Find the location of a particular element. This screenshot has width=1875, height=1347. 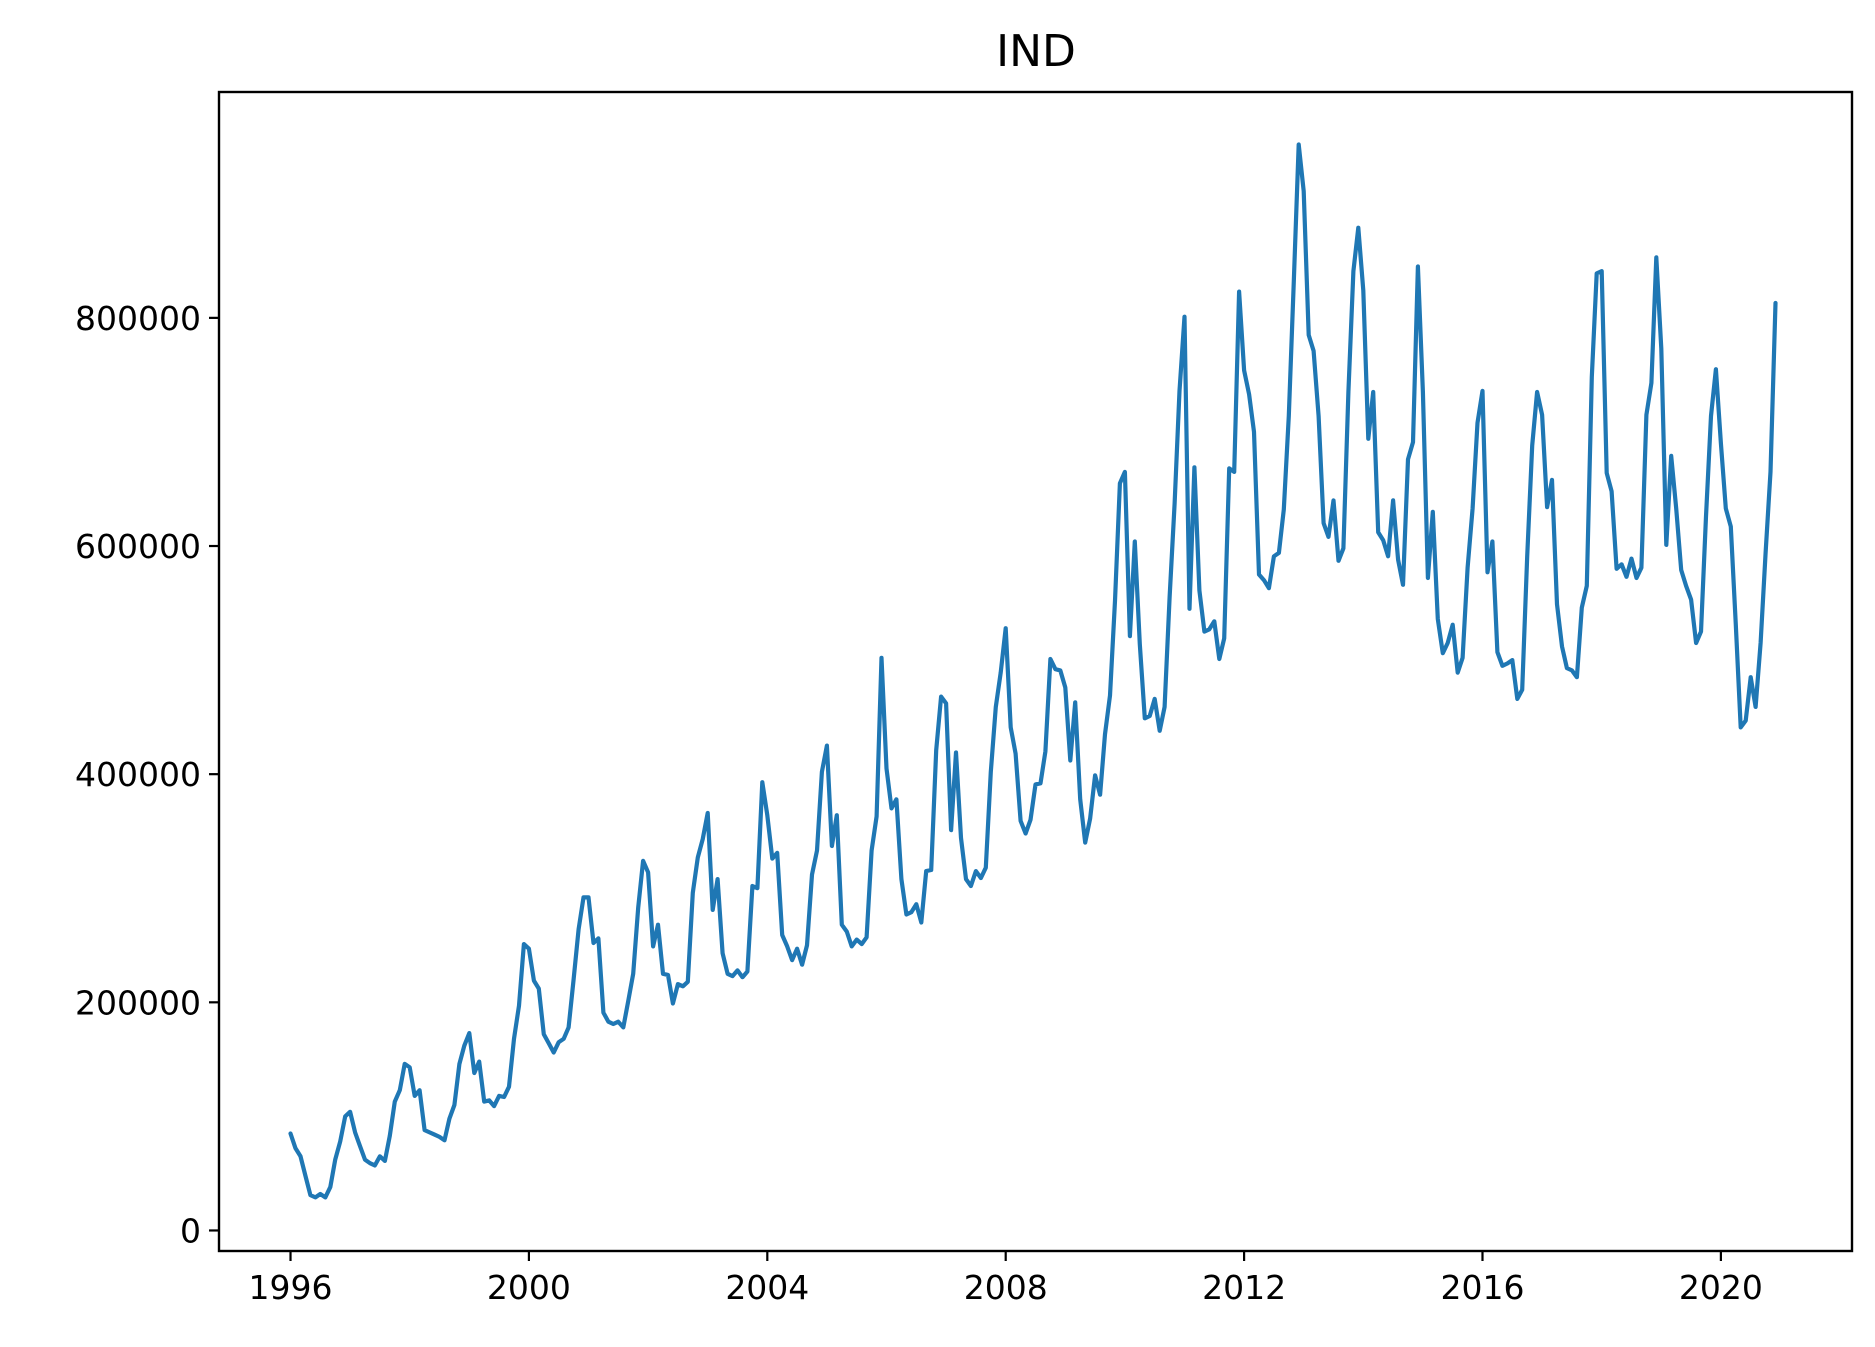

x-tick-label: 2008 is located at coordinates (1006, 1287).